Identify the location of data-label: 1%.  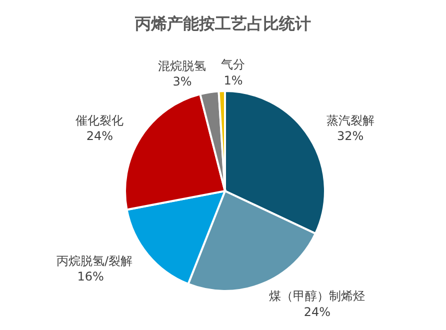
(233, 80).